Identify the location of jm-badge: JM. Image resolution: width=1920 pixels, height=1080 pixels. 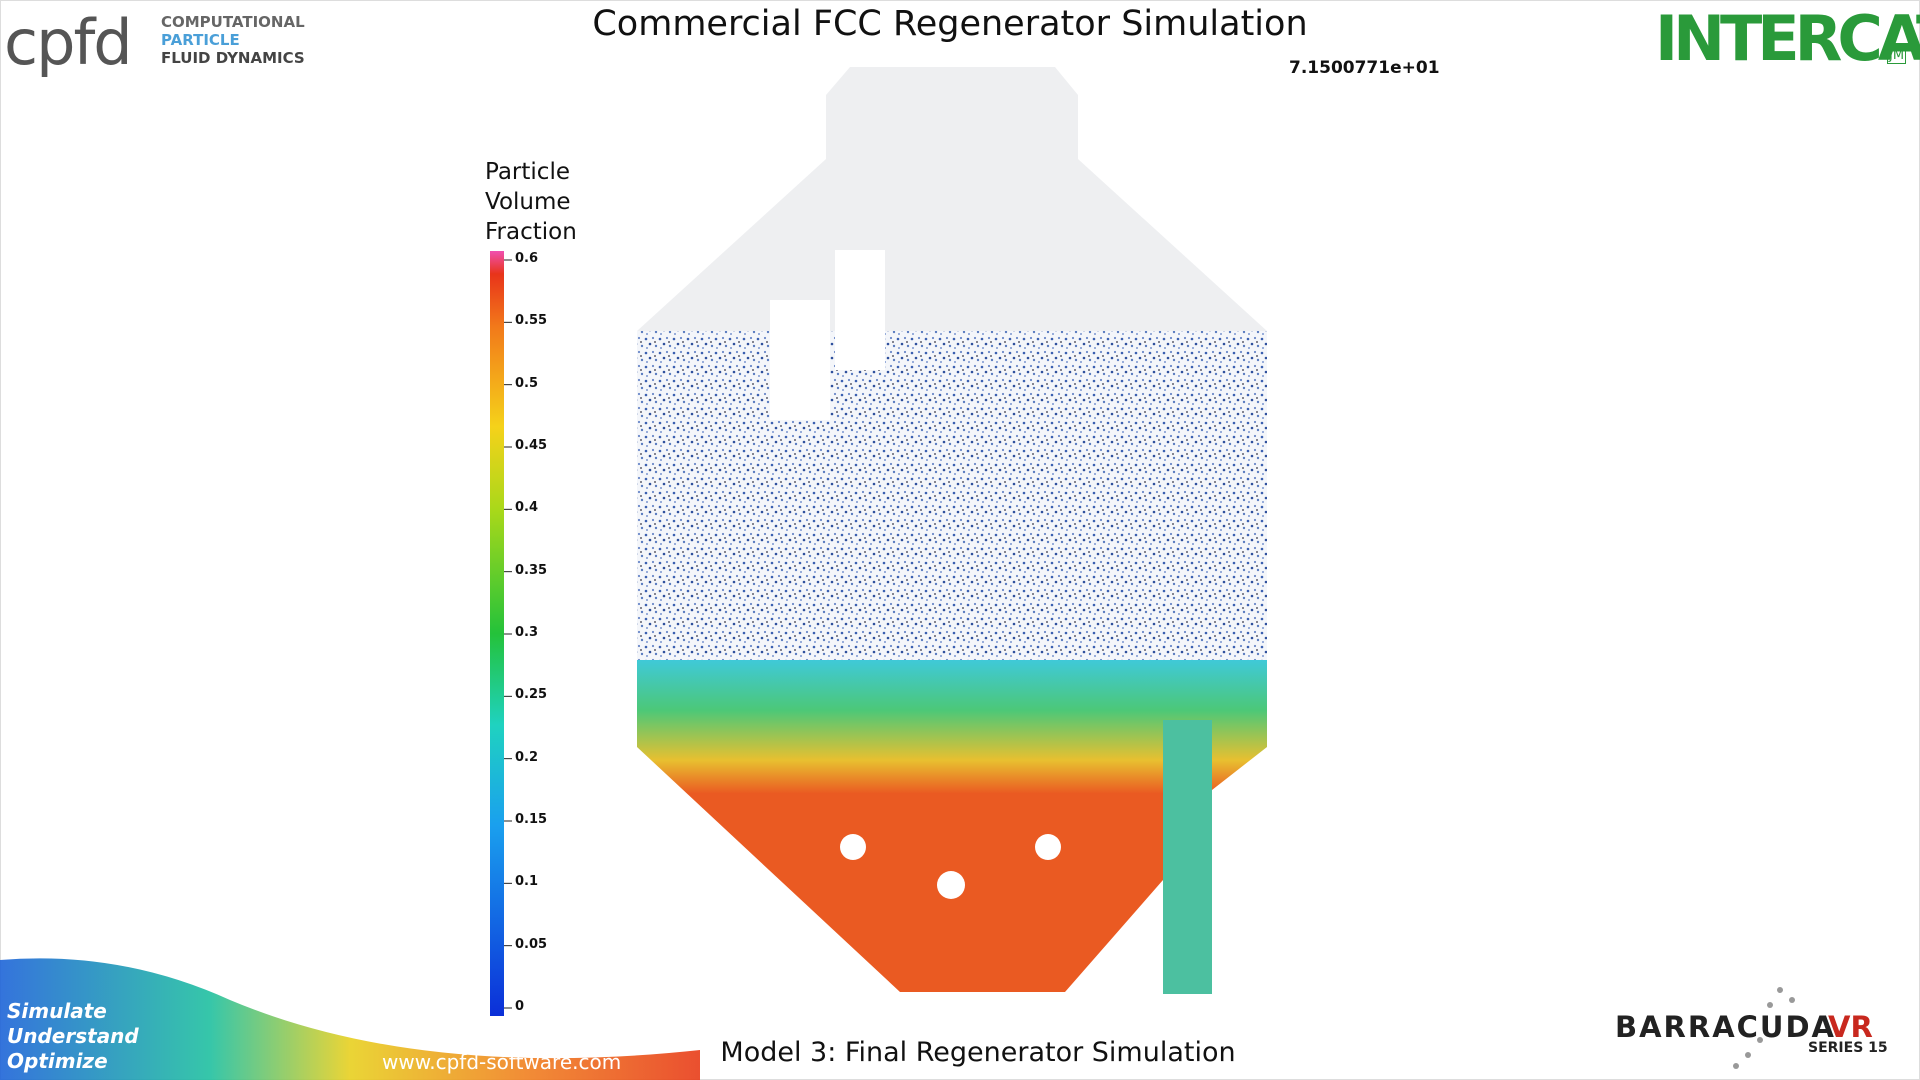
(1897, 55).